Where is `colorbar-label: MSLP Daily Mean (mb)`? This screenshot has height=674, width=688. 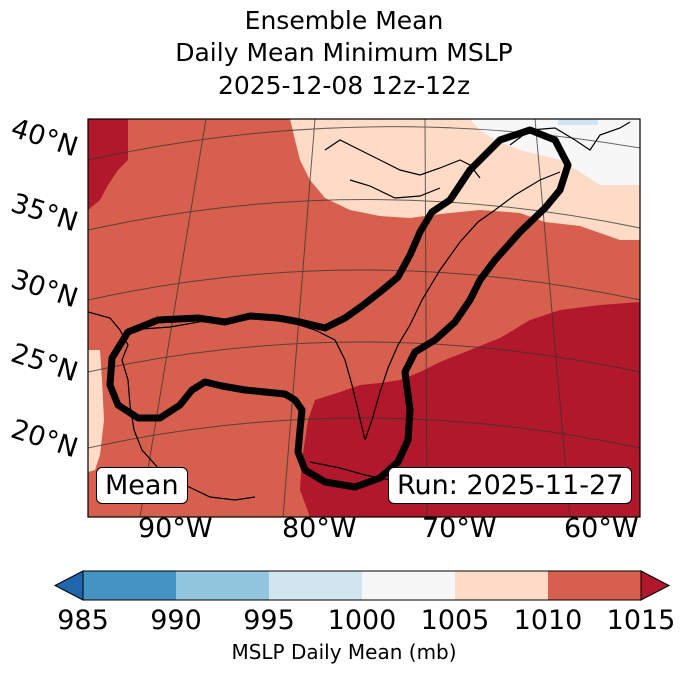
colorbar-label: MSLP Daily Mean (mb) is located at coordinates (344, 652).